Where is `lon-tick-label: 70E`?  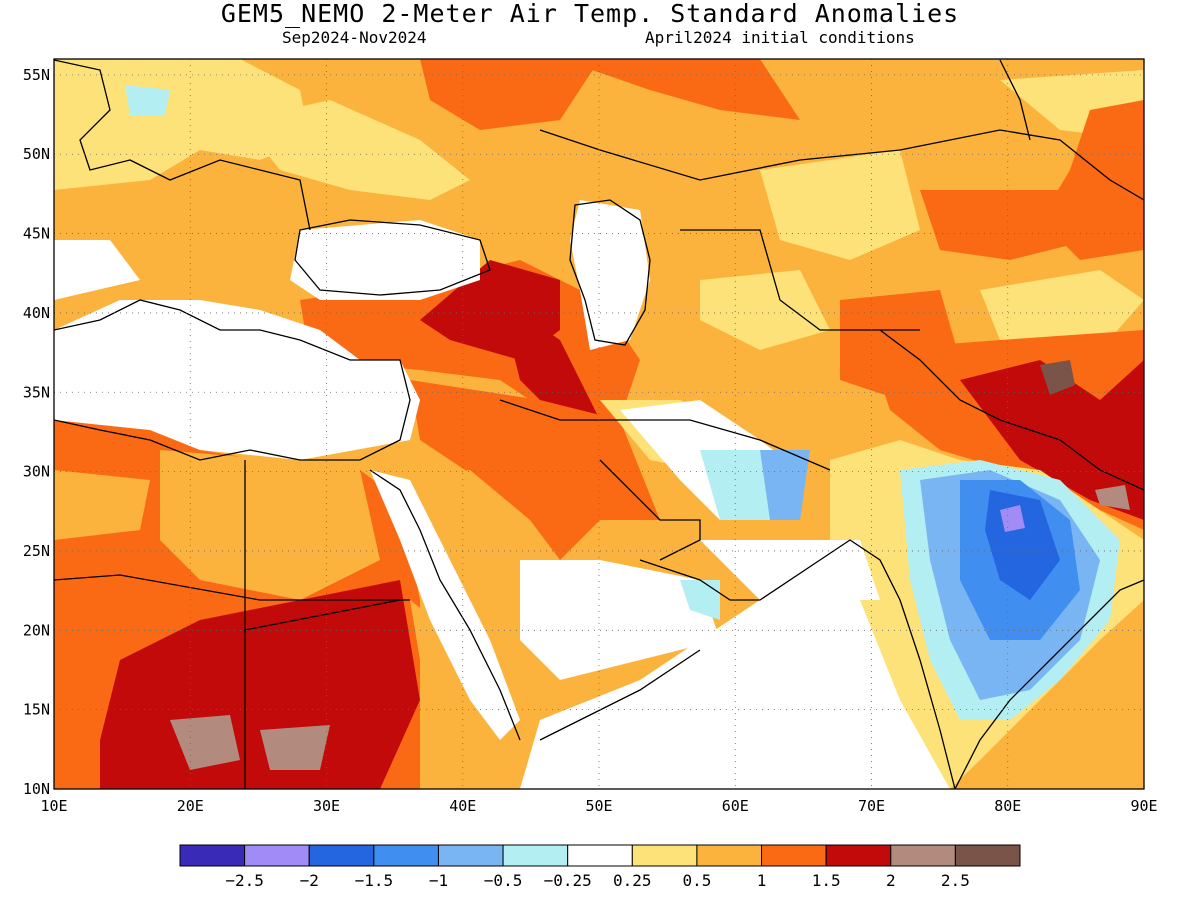 lon-tick-label: 70E is located at coordinates (871, 806).